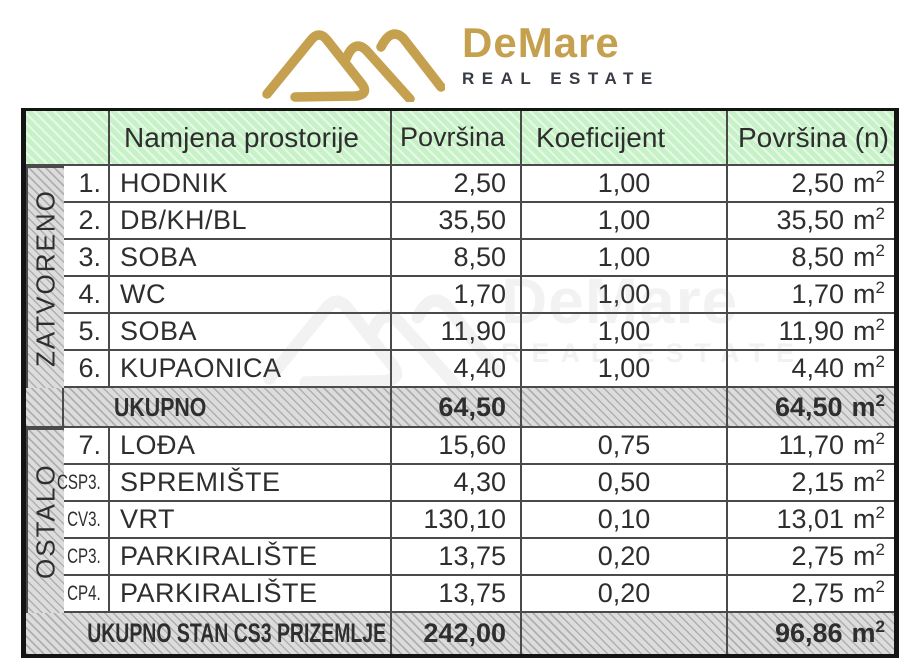 This screenshot has width=920, height=668. I want to click on row-num: CP3., so click(87, 557).